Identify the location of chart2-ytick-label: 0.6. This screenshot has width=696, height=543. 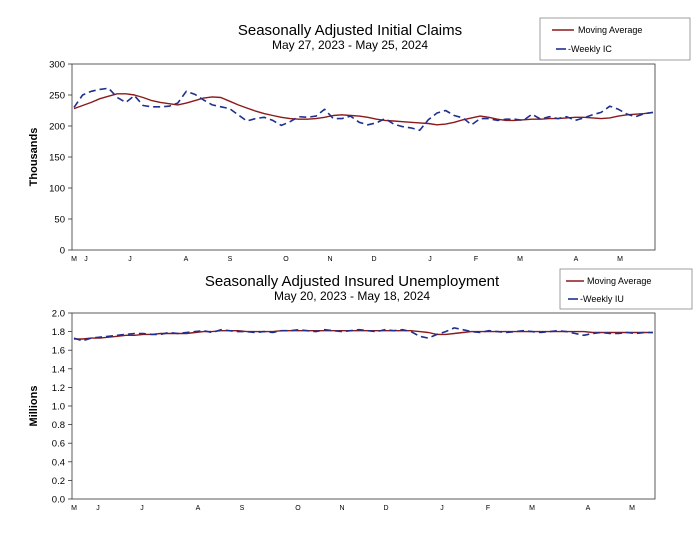
(58, 444).